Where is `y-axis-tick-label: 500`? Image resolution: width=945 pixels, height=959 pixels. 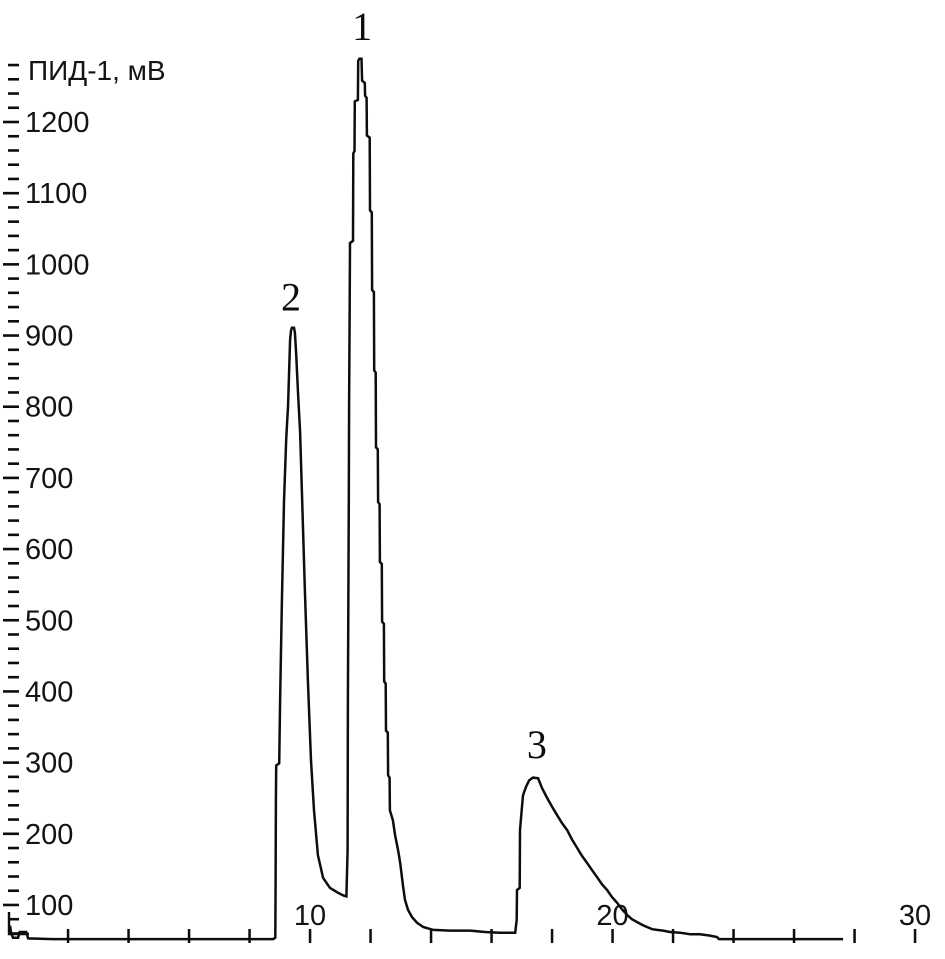
y-axis-tick-label: 500 is located at coordinates (49, 621).